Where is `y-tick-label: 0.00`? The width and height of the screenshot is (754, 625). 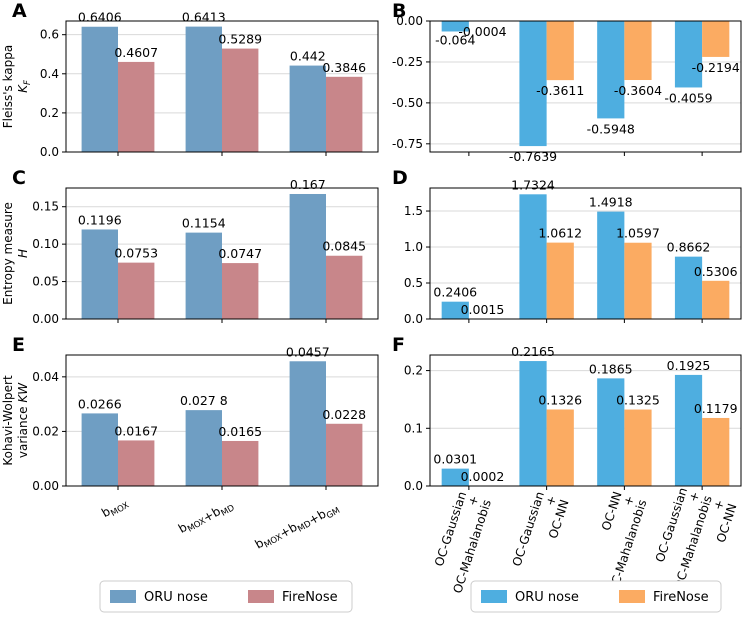
y-tick-label: 0.00 is located at coordinates (45, 486).